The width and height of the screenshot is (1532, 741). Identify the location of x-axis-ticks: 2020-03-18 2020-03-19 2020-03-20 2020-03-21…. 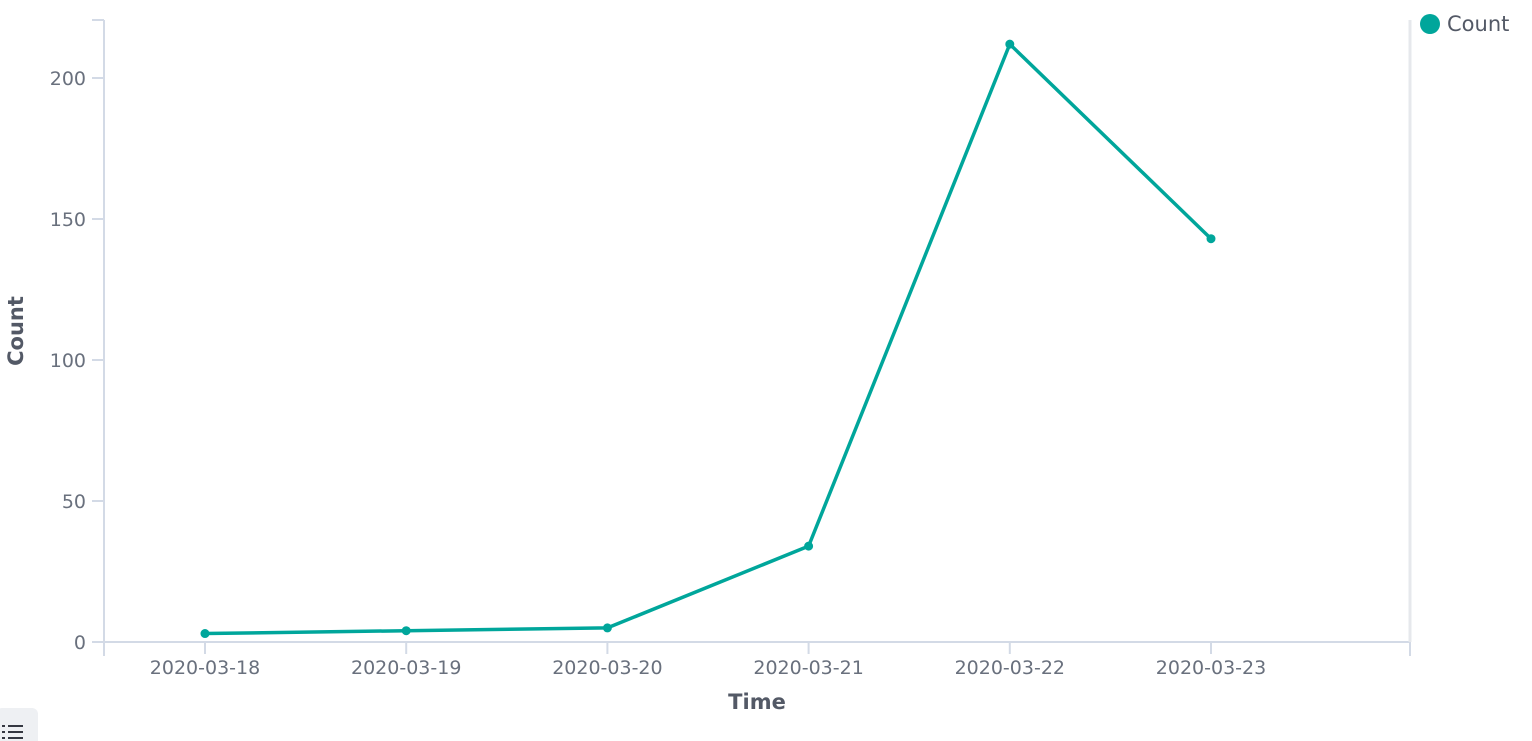
(708, 660).